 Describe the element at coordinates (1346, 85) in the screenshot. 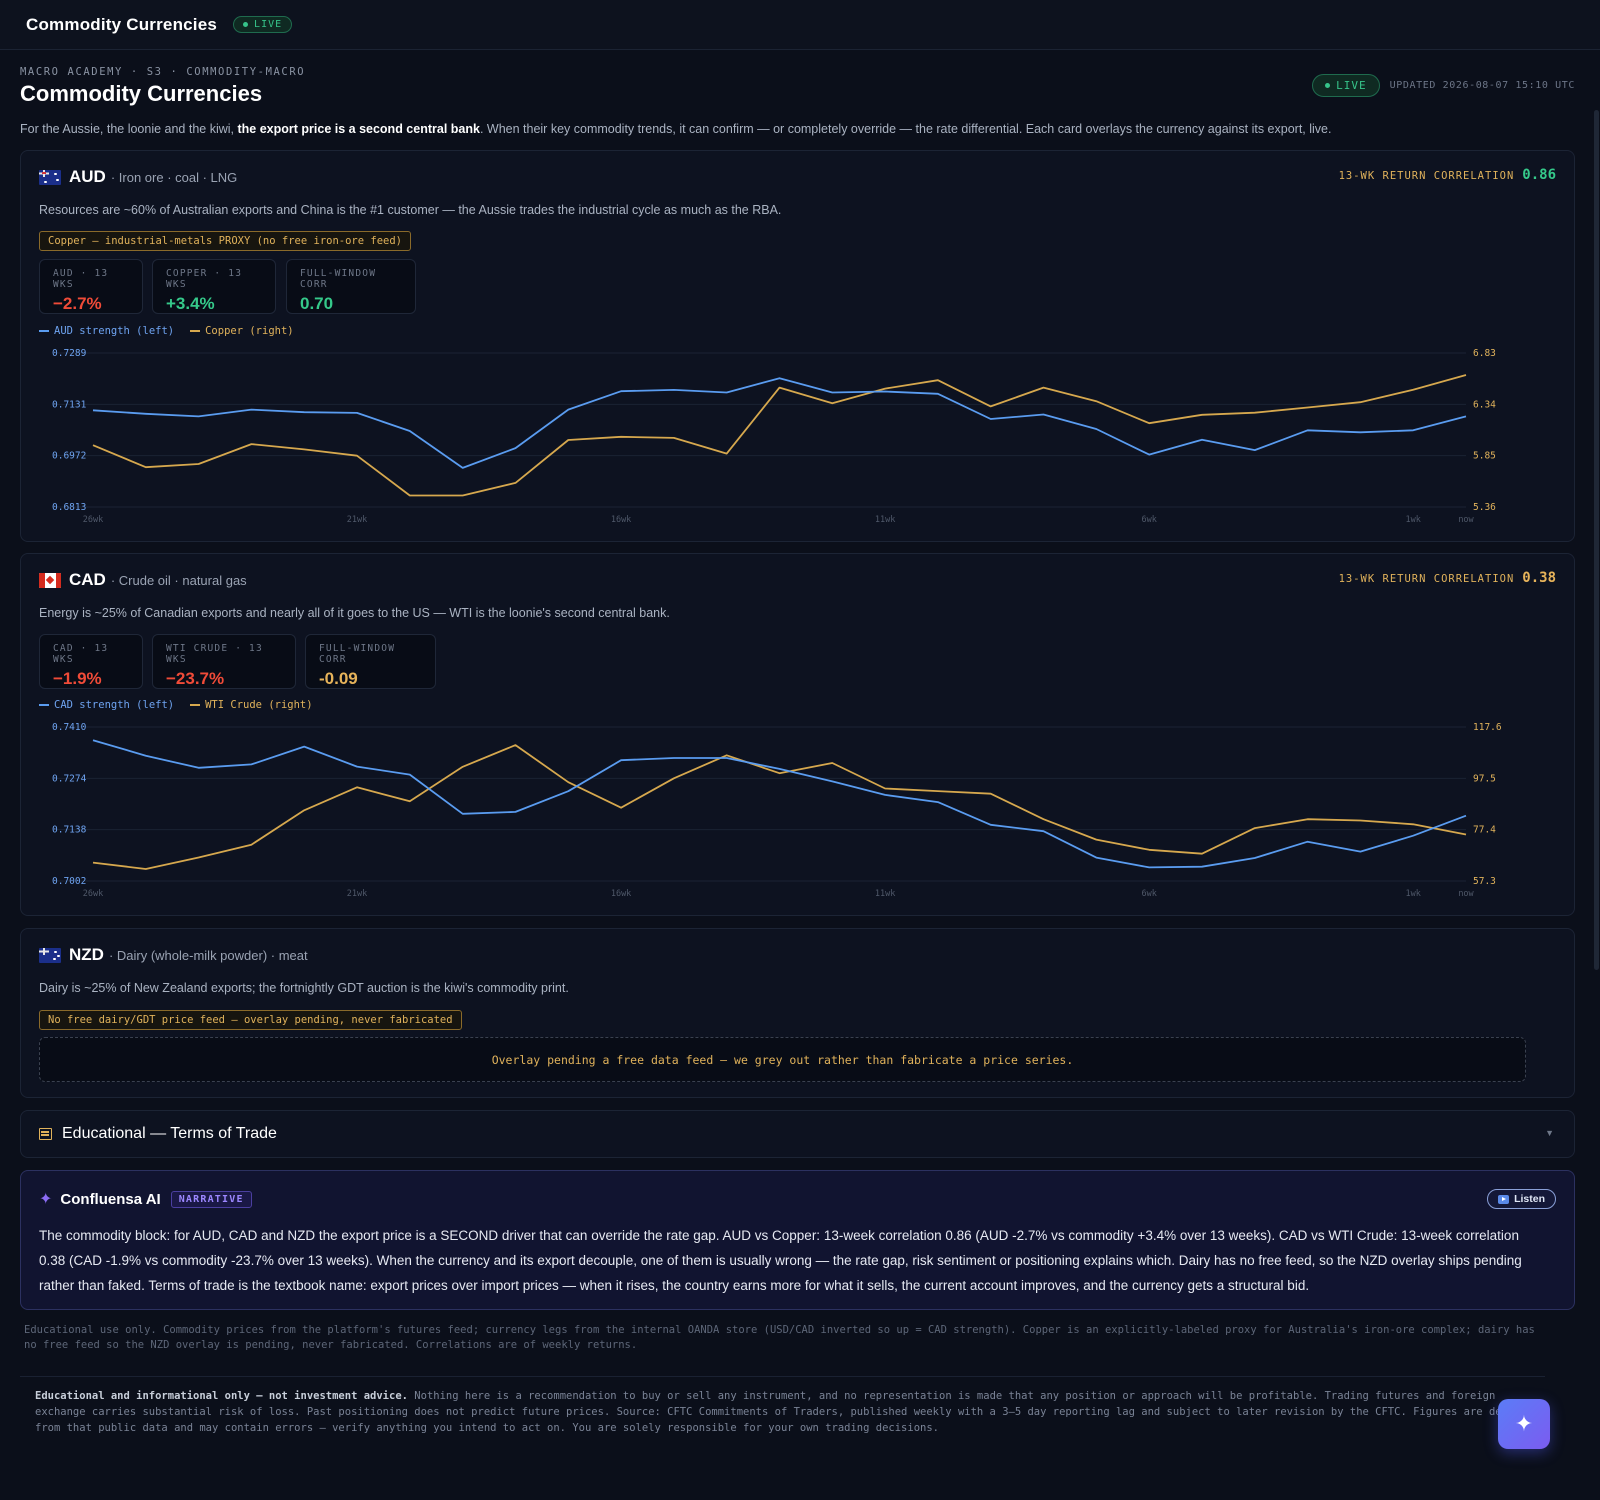

I see `live-badge-large: LIVE` at that location.